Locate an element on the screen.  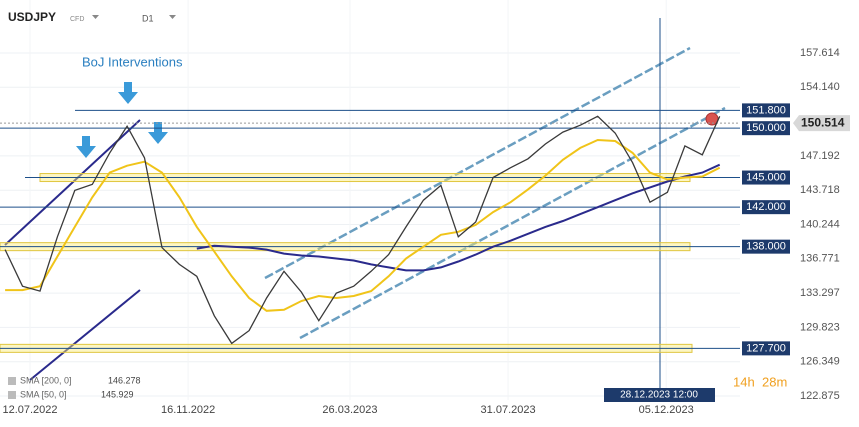
y-tick-label: 136.771 is located at coordinates (820, 259).